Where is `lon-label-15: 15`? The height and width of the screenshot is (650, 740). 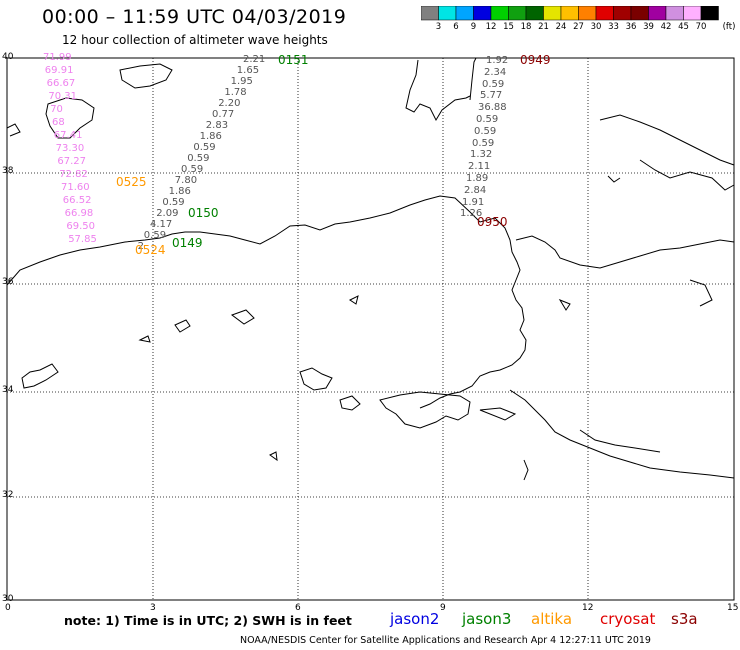
lon-label-15: 15 is located at coordinates (733, 608).